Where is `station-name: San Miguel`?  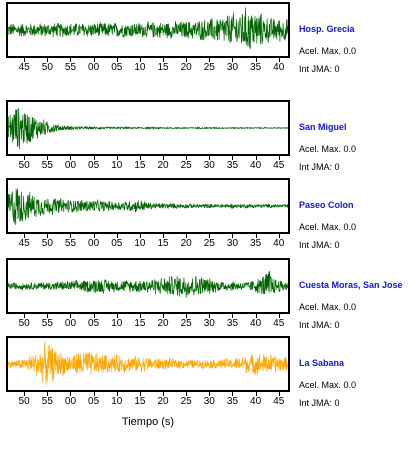 station-name: San Miguel is located at coordinates (323, 127).